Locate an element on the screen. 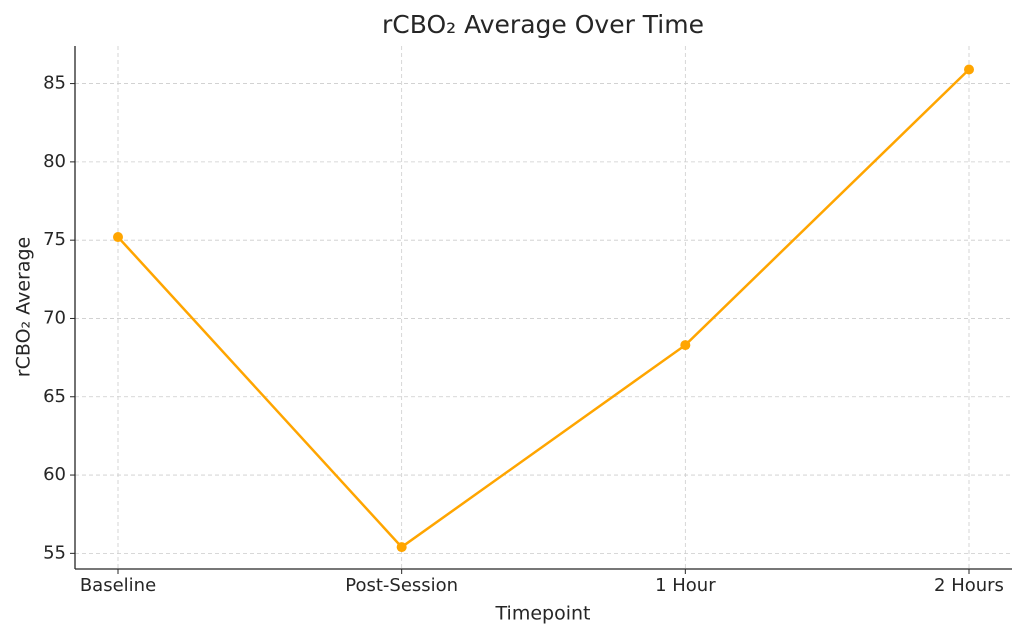 This screenshot has height=639, width=1024. y-tick-label: 60 is located at coordinates (54, 474).